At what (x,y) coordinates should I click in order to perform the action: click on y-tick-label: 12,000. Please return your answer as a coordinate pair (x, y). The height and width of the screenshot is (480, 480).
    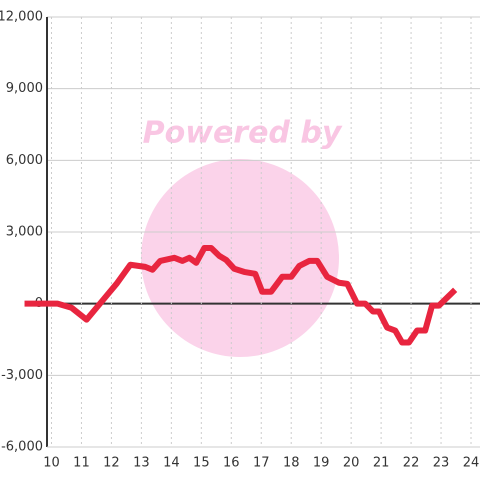
    Looking at the image, I should click on (21, 17).